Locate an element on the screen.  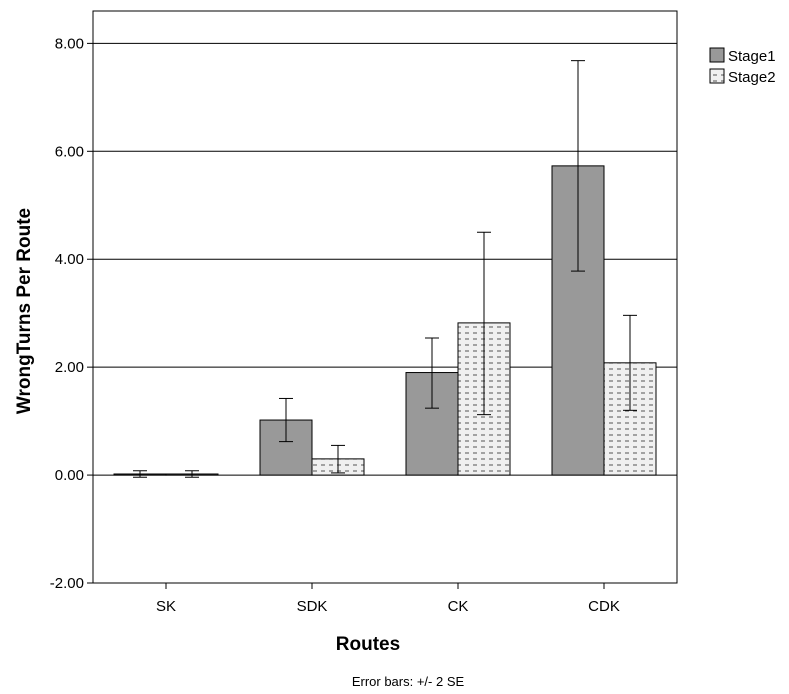
x-tick-label: SDK is located at coordinates (312, 606).